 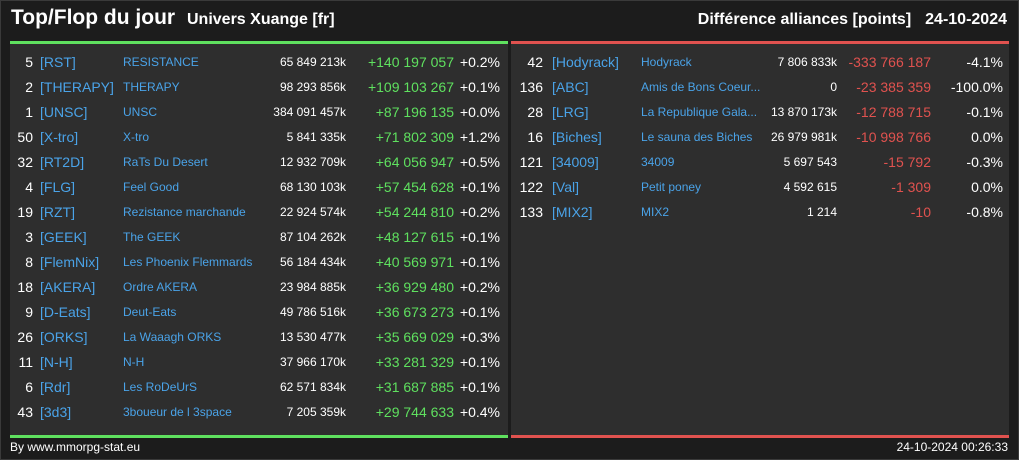 What do you see at coordinates (93, 17) in the screenshot?
I see `page-title: Top/Flop du jour` at bounding box center [93, 17].